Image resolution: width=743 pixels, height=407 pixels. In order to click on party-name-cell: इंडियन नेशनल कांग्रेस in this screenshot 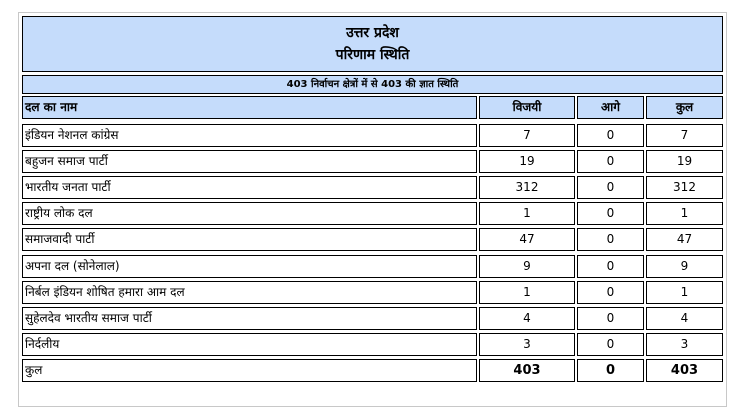, I will do `click(249, 135)`.